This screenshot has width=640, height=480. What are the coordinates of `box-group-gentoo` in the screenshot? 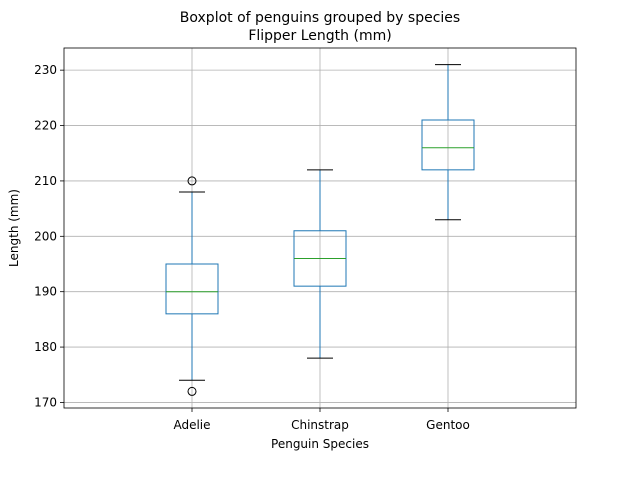 It's located at (448, 142).